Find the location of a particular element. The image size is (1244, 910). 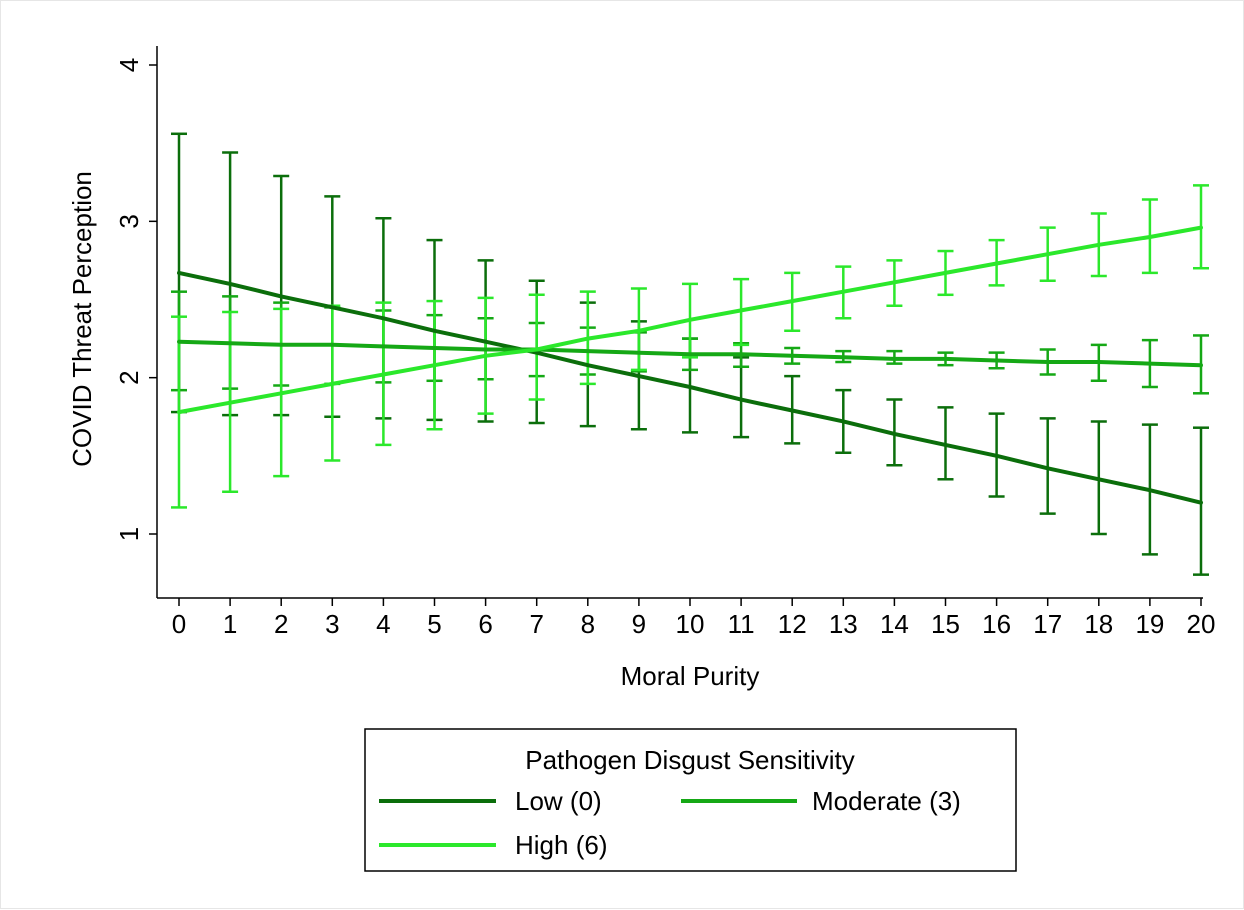

x-axis-label: Moral Purity is located at coordinates (690, 676).